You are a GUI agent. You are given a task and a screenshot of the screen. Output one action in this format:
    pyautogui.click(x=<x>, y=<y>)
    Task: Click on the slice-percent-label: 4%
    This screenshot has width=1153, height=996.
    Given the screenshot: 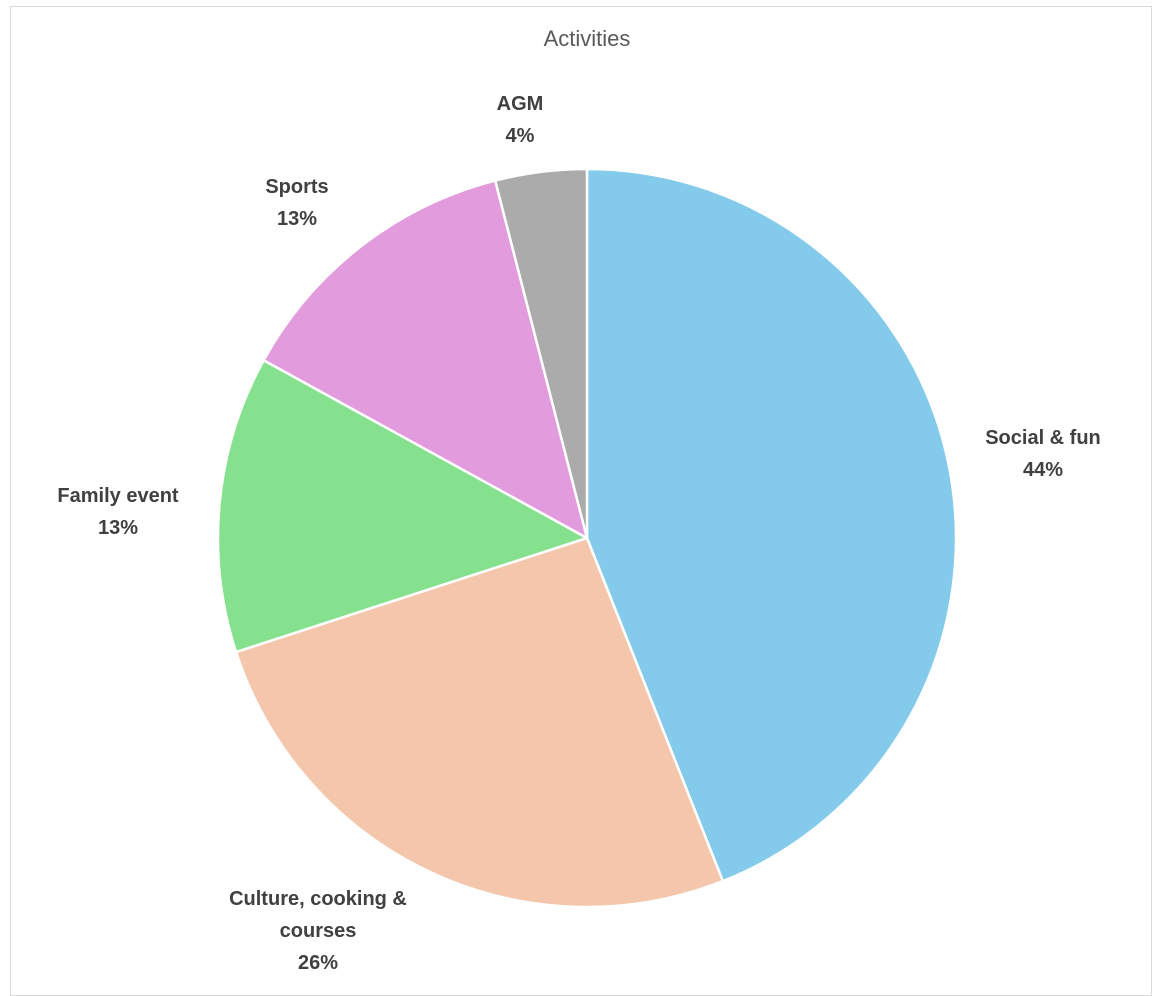 What is the action you would take?
    pyautogui.click(x=520, y=136)
    